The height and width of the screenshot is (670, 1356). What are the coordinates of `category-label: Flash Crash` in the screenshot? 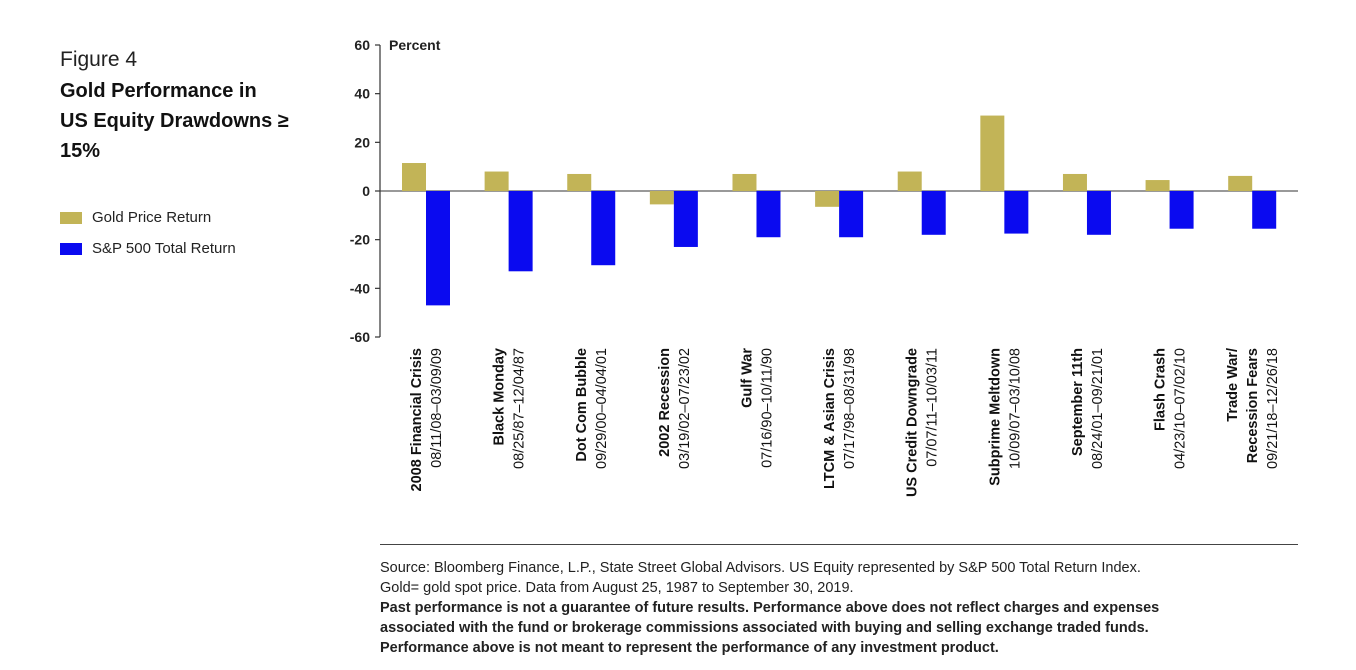 It's located at (1161, 389).